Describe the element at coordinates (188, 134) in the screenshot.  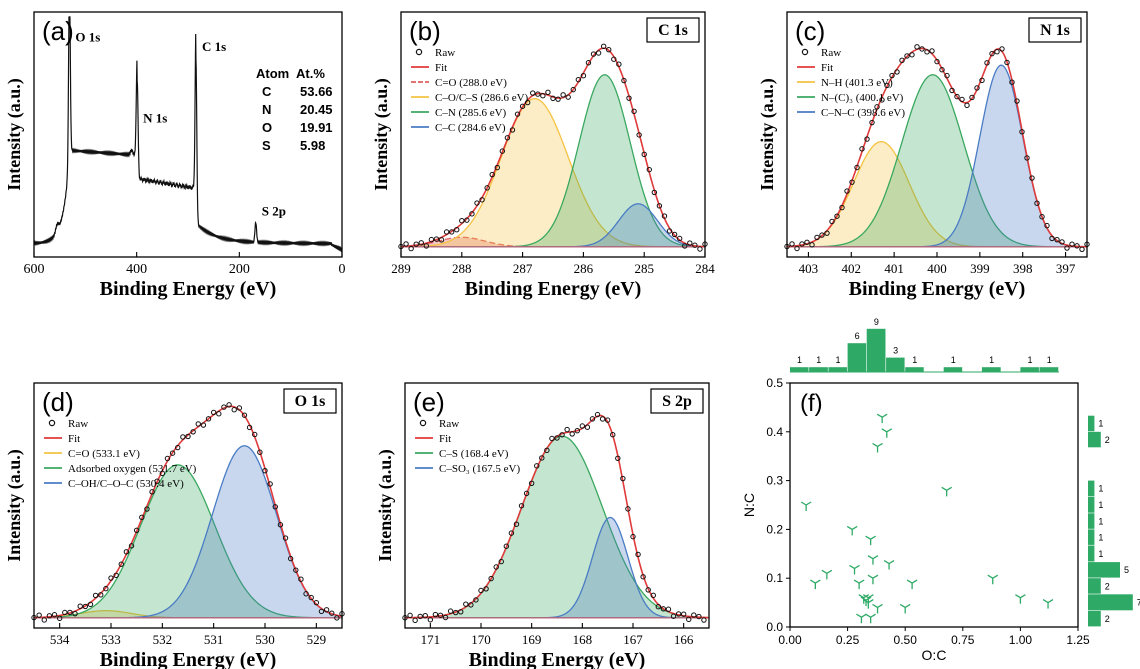
I see `plot-frame-a` at that location.